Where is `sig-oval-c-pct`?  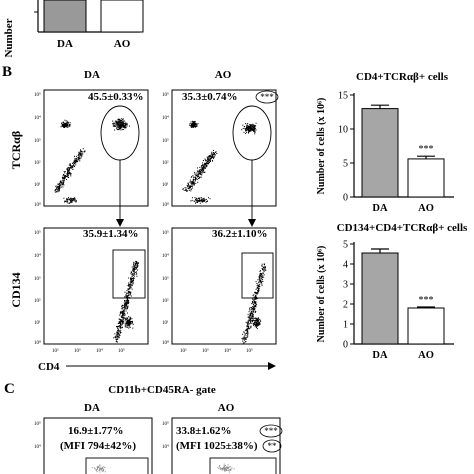 sig-oval-c-pct is located at coordinates (271, 431).